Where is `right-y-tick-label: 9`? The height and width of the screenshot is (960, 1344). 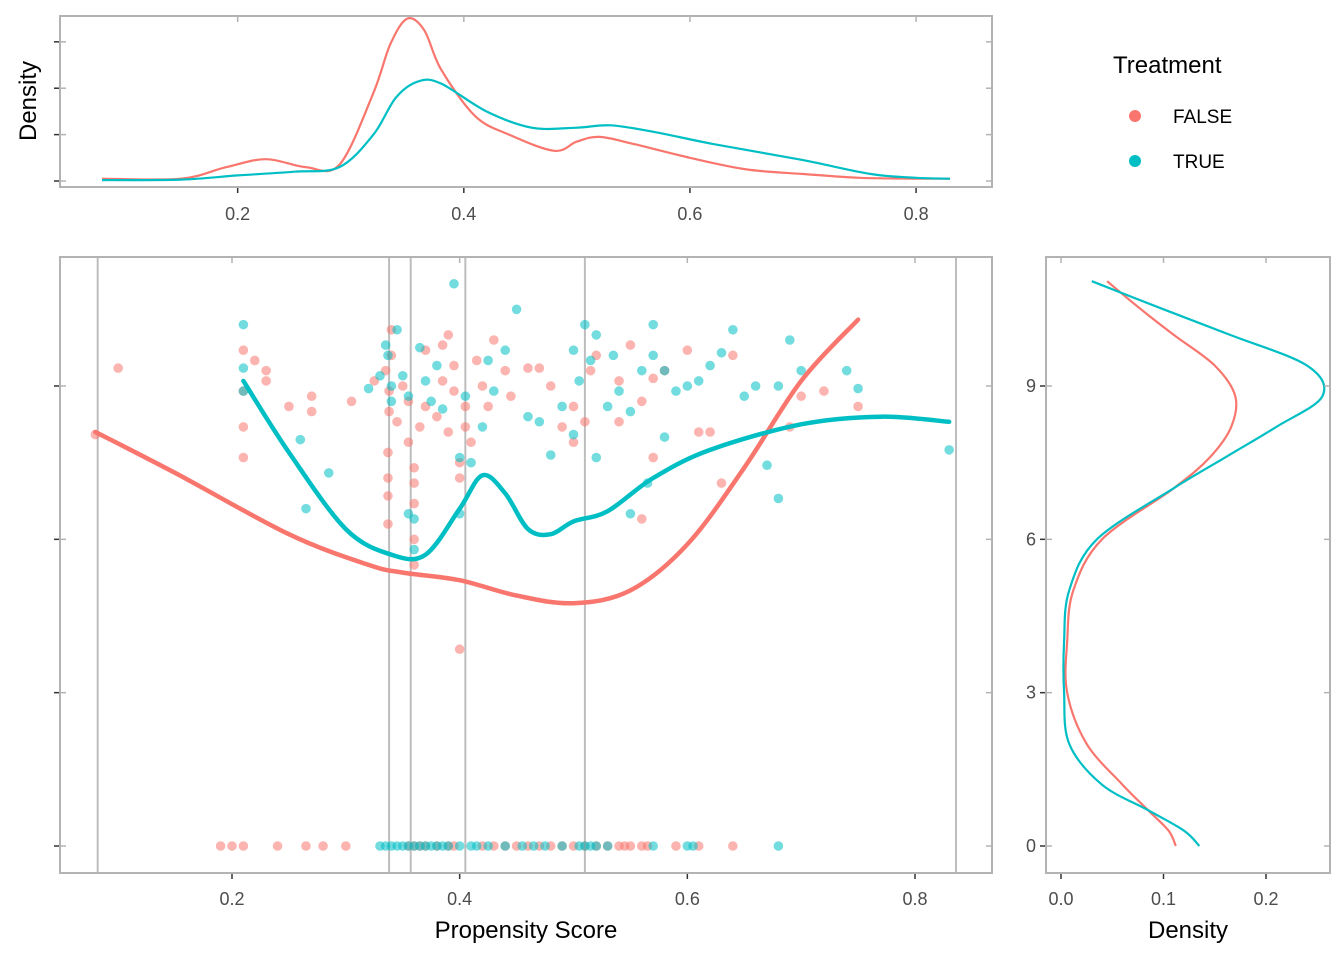
right-y-tick-label: 9 is located at coordinates (1031, 386).